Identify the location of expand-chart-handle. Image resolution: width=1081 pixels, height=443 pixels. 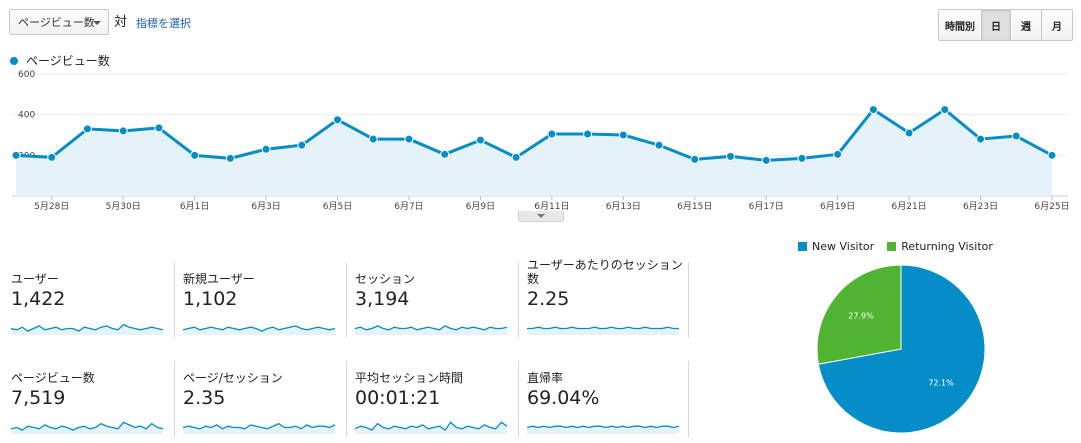
(541, 216).